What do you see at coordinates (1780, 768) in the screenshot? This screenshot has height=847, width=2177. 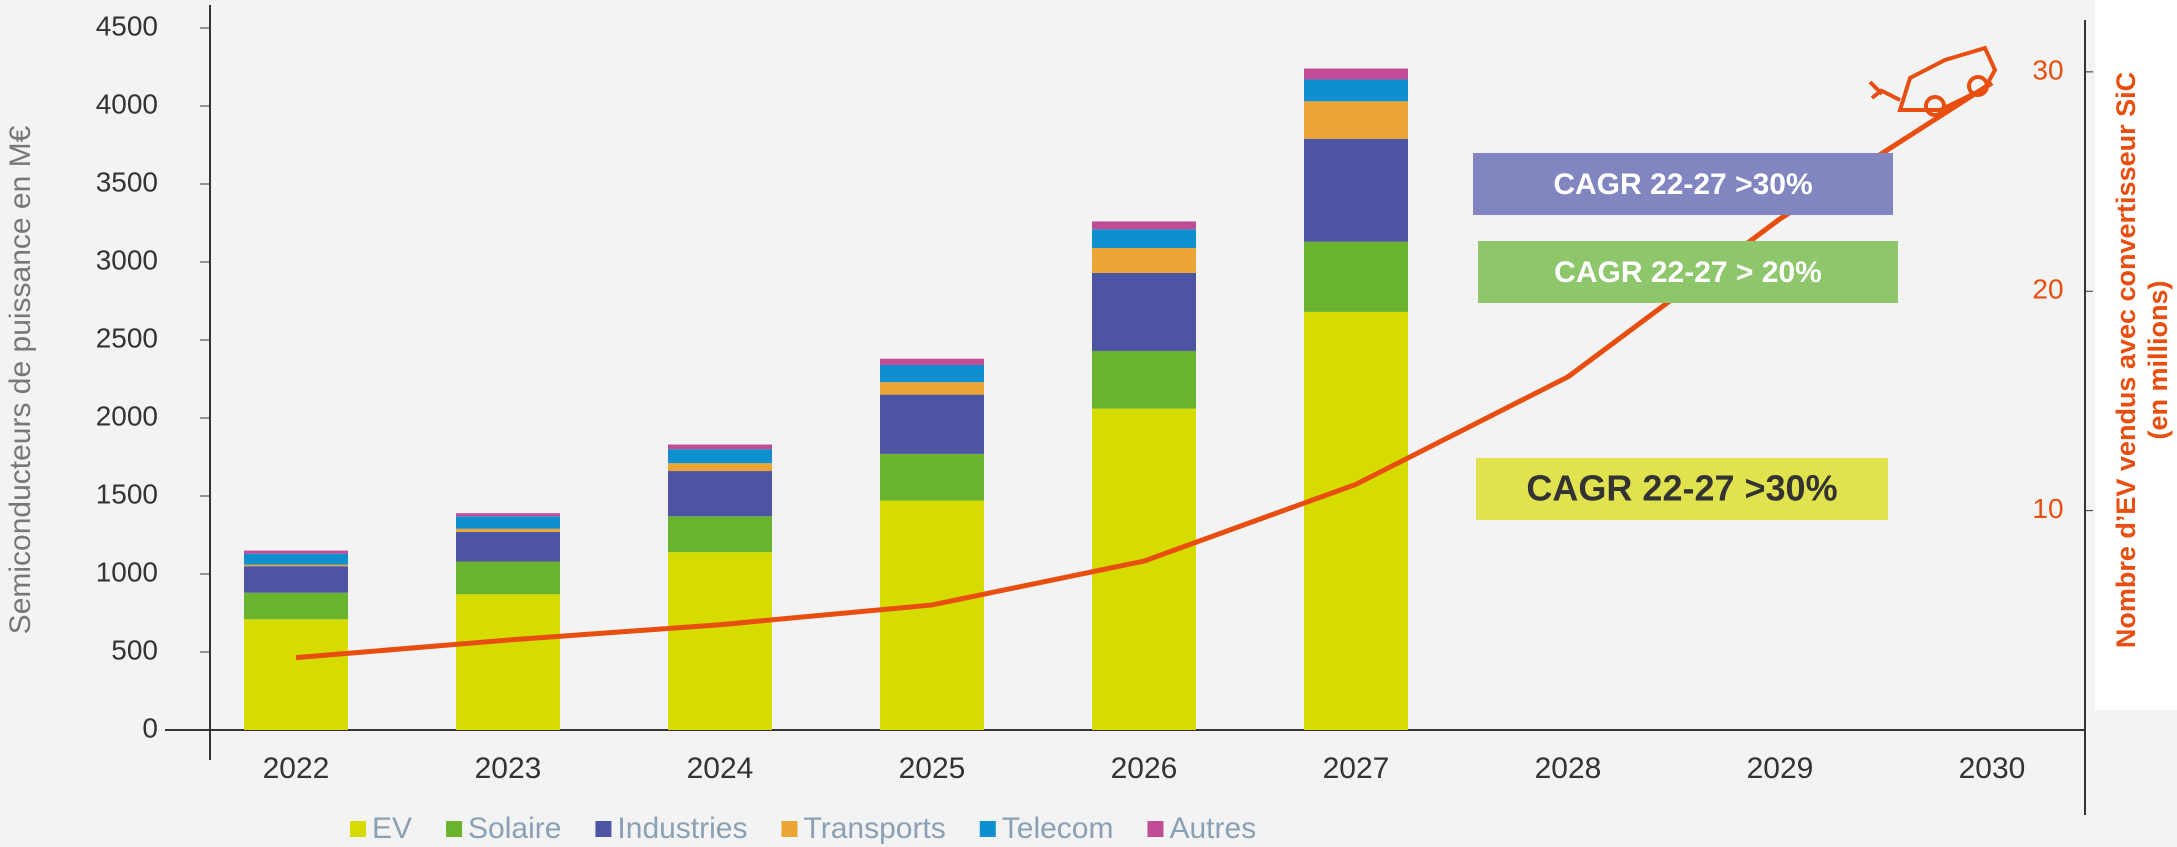 I see `x-tick-label: 2029` at bounding box center [1780, 768].